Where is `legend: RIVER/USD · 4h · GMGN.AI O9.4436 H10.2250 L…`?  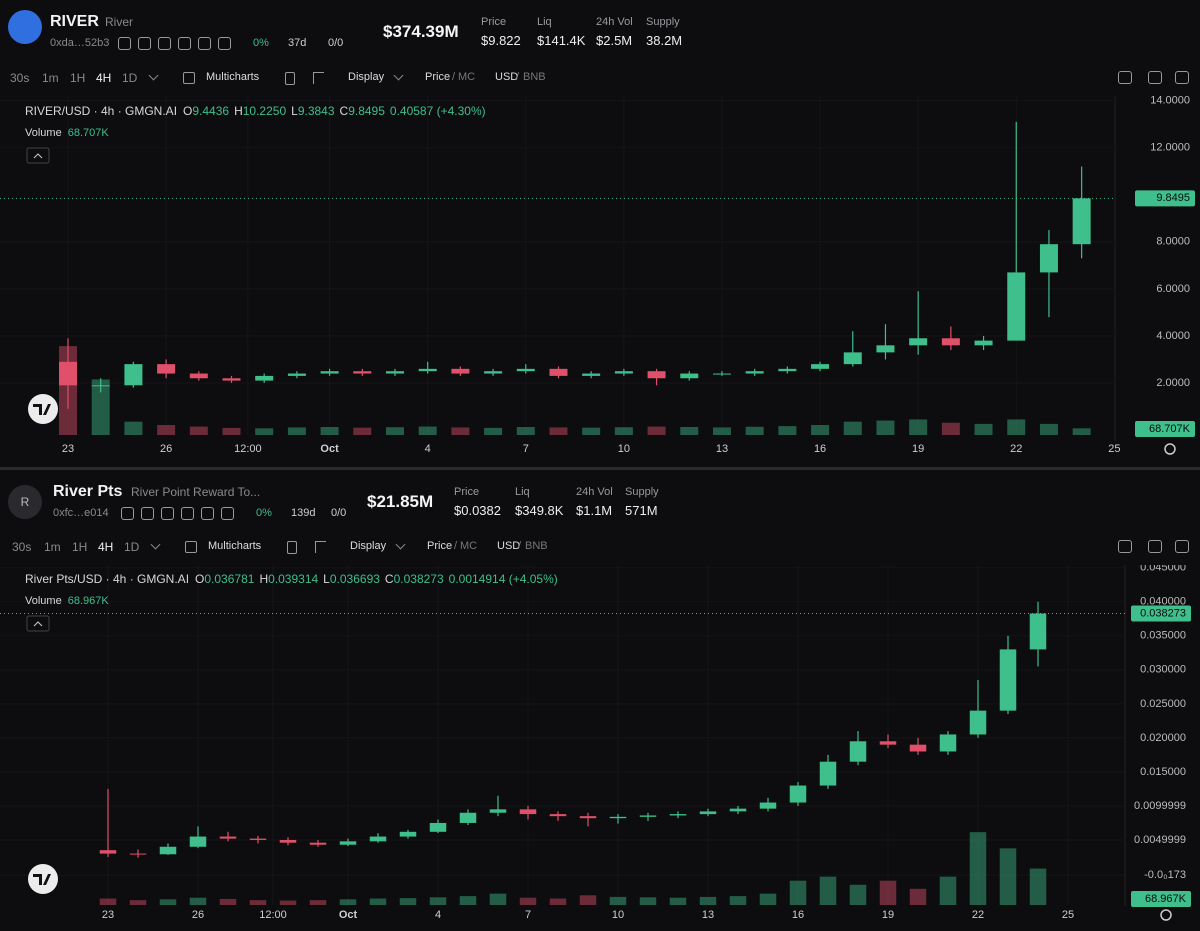
legend: RIVER/USD · 4h · GMGN.AI O9.4436 H10.2250 L… is located at coordinates (255, 111).